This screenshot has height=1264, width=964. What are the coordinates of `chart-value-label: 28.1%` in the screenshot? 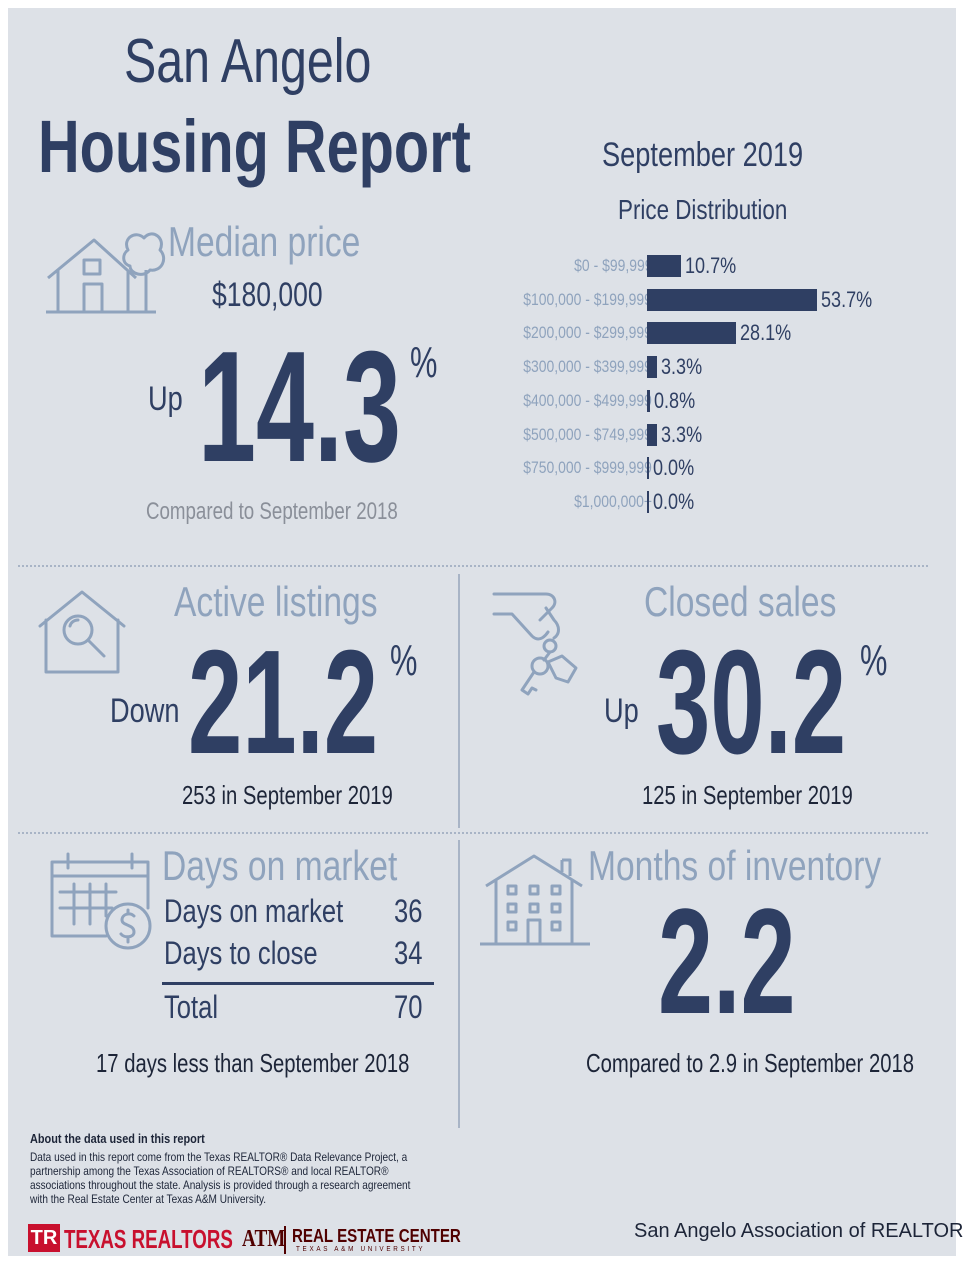 It's located at (766, 333).